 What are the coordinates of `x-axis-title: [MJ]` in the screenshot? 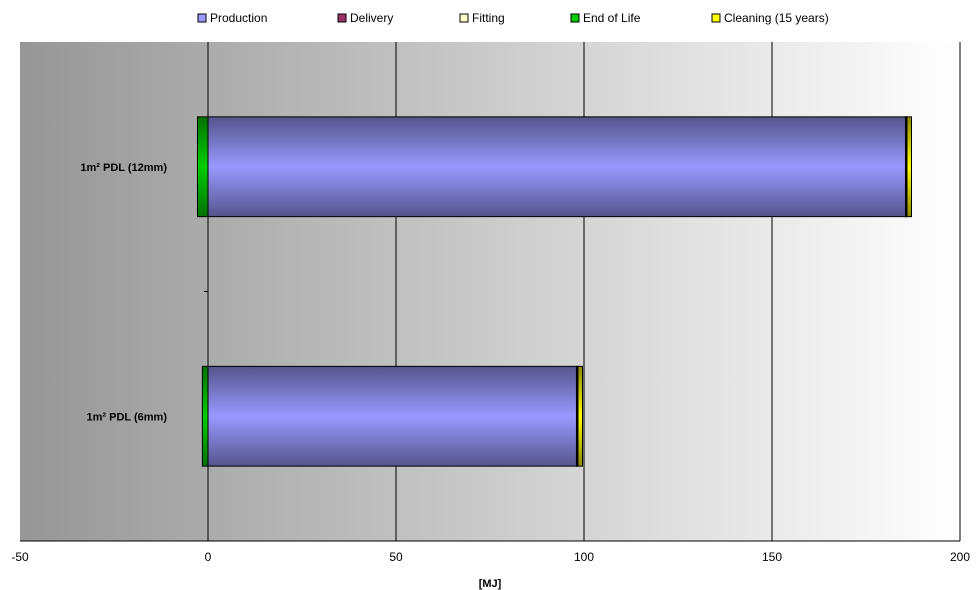 It's located at (490, 584).